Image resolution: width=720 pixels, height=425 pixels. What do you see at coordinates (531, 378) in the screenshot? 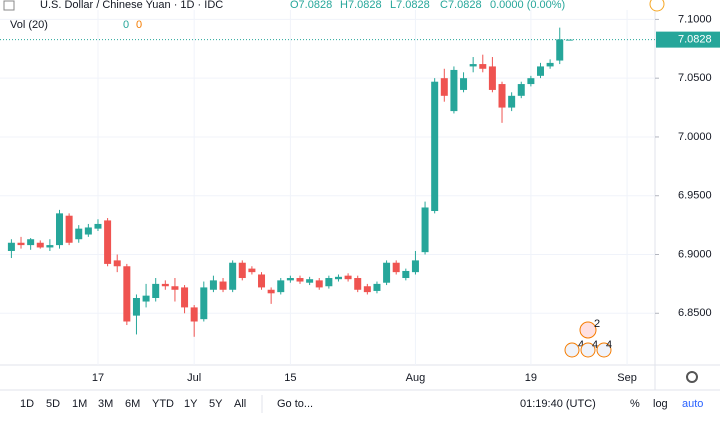
I see `x-tick-label: 19` at bounding box center [531, 378].